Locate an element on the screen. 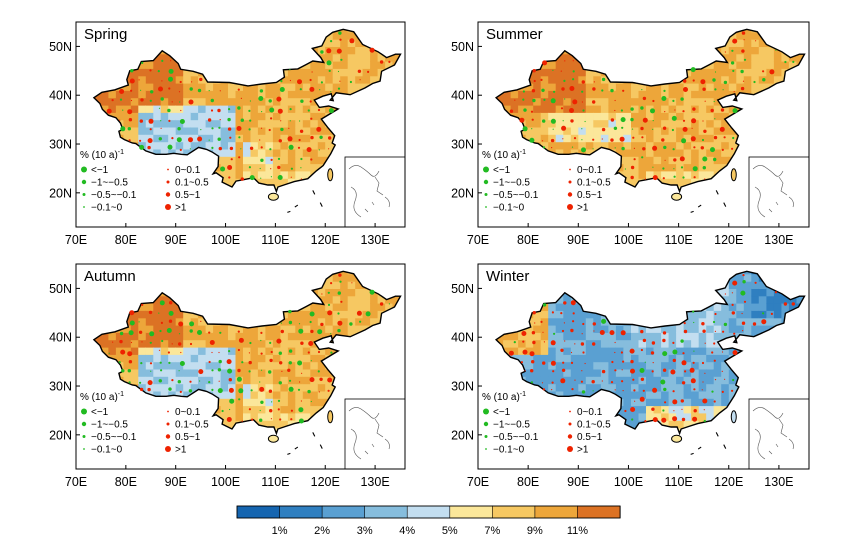 The image size is (844, 544). legend-negative-dot is located at coordinates (486, 424).